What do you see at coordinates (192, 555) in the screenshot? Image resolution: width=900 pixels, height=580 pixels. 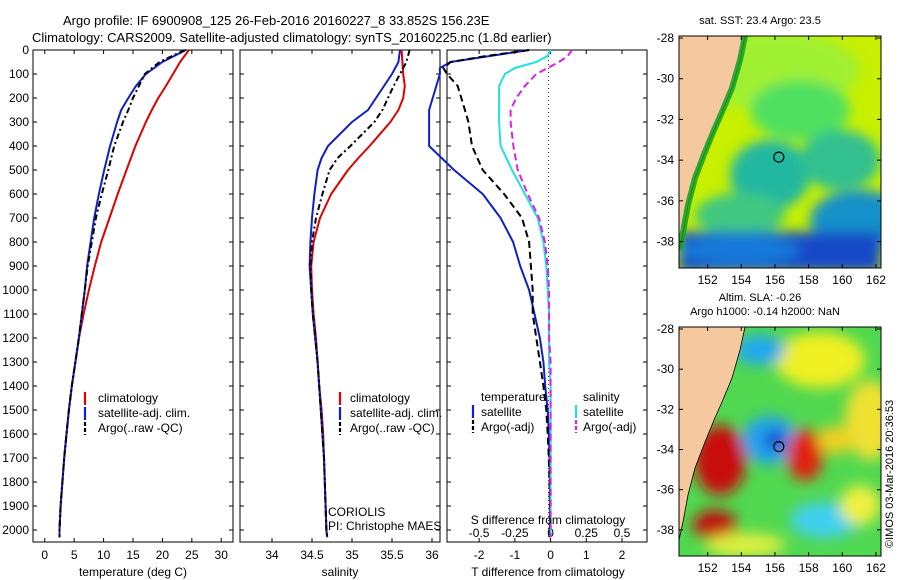 I see `x-tick-label: 25` at bounding box center [192, 555].